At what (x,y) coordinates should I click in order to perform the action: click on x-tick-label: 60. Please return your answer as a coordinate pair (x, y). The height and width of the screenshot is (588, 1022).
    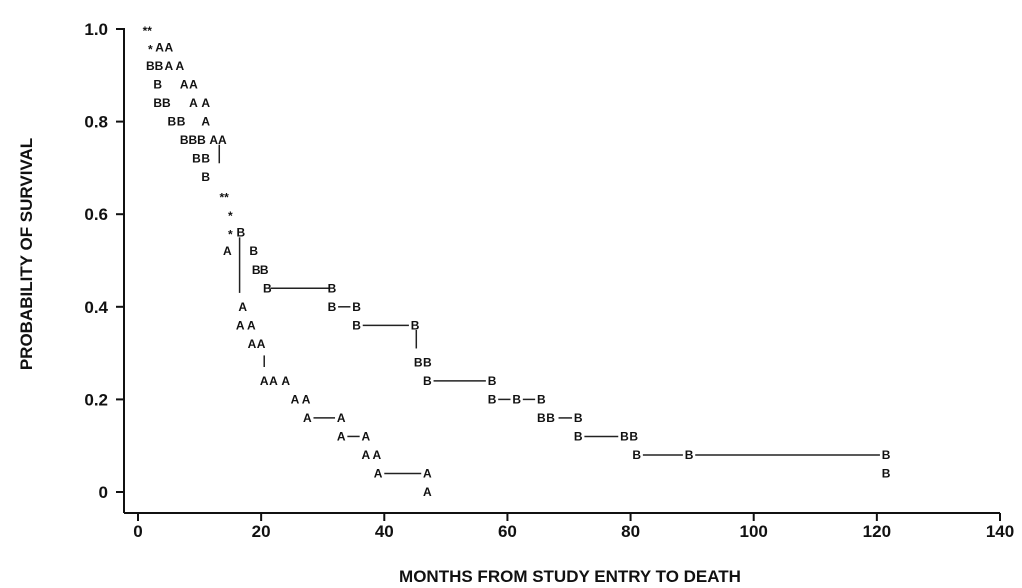
    Looking at the image, I should click on (507, 531).